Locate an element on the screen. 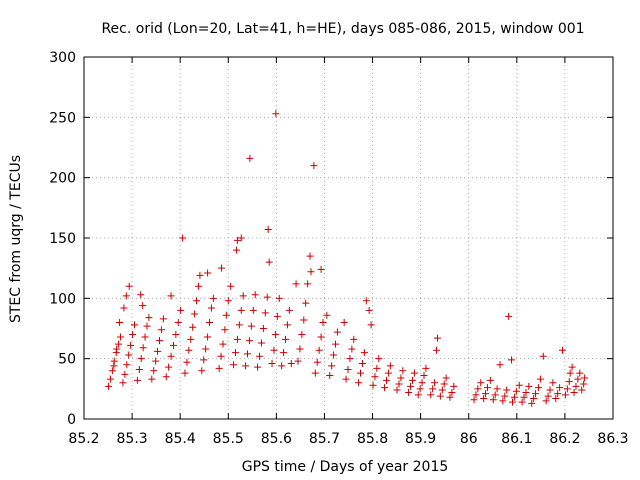  y-tick-label: 150 is located at coordinates (62, 239).